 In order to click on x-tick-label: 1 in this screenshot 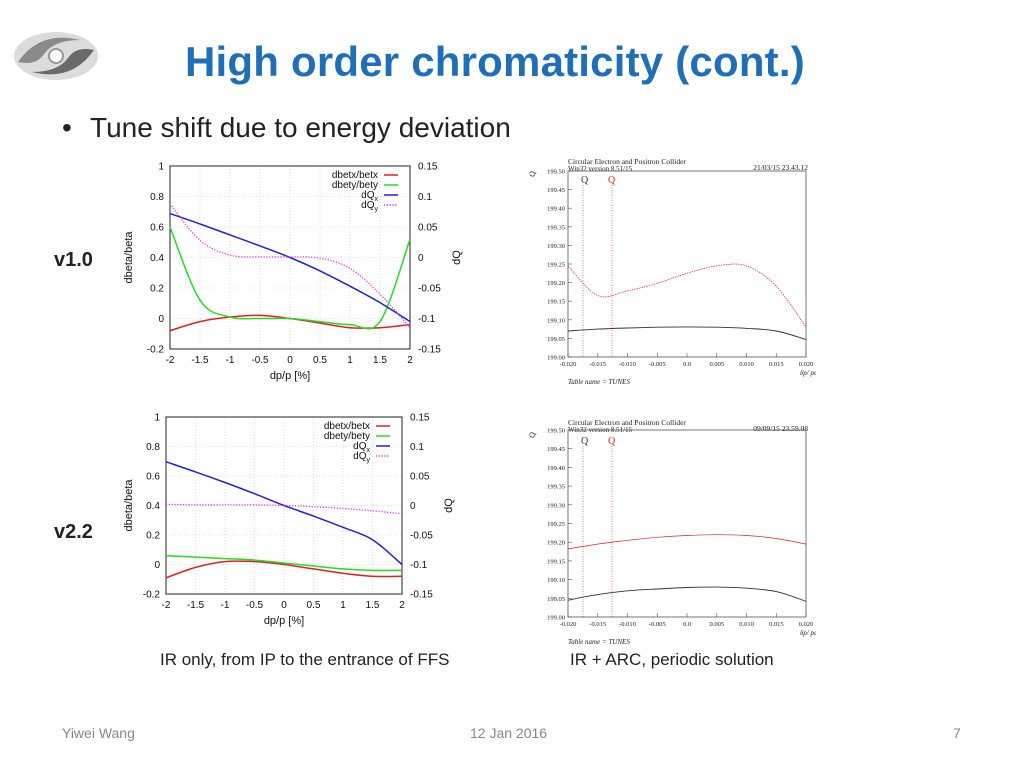, I will do `click(350, 360)`.